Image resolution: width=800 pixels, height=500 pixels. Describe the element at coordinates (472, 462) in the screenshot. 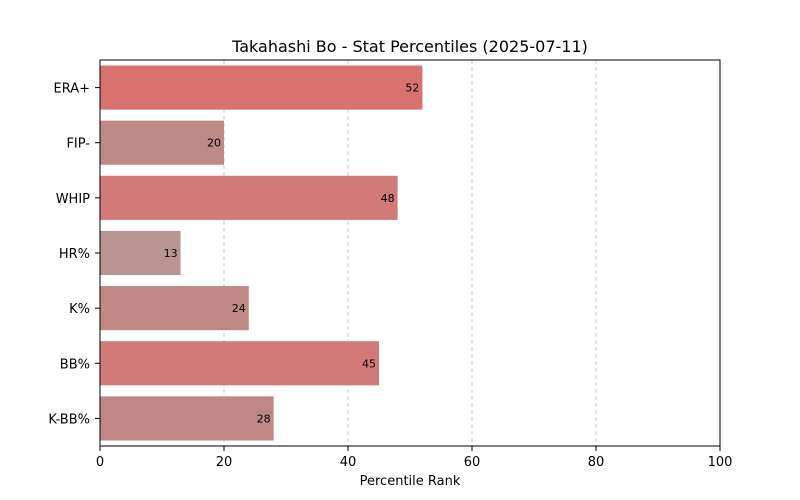

I see `x-tick-label: 60` at that location.